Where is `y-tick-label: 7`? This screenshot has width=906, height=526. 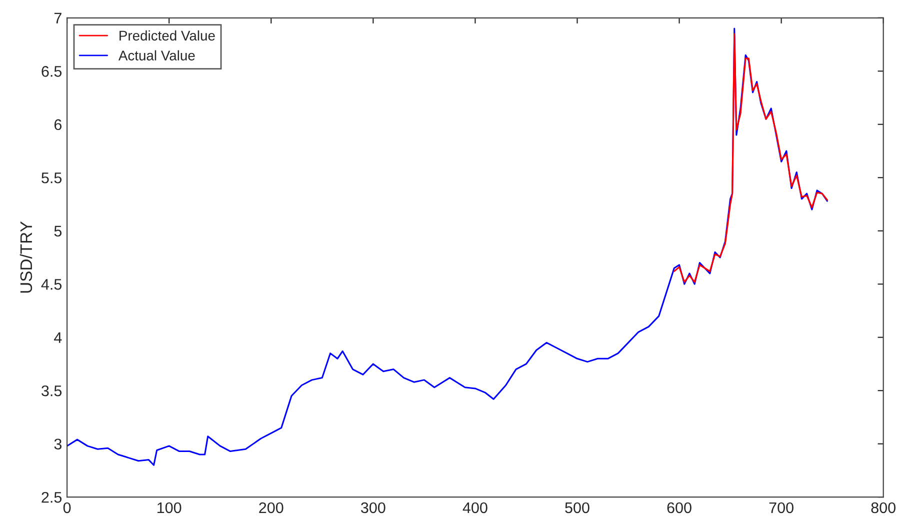
y-tick-label: 7 is located at coordinates (58, 18).